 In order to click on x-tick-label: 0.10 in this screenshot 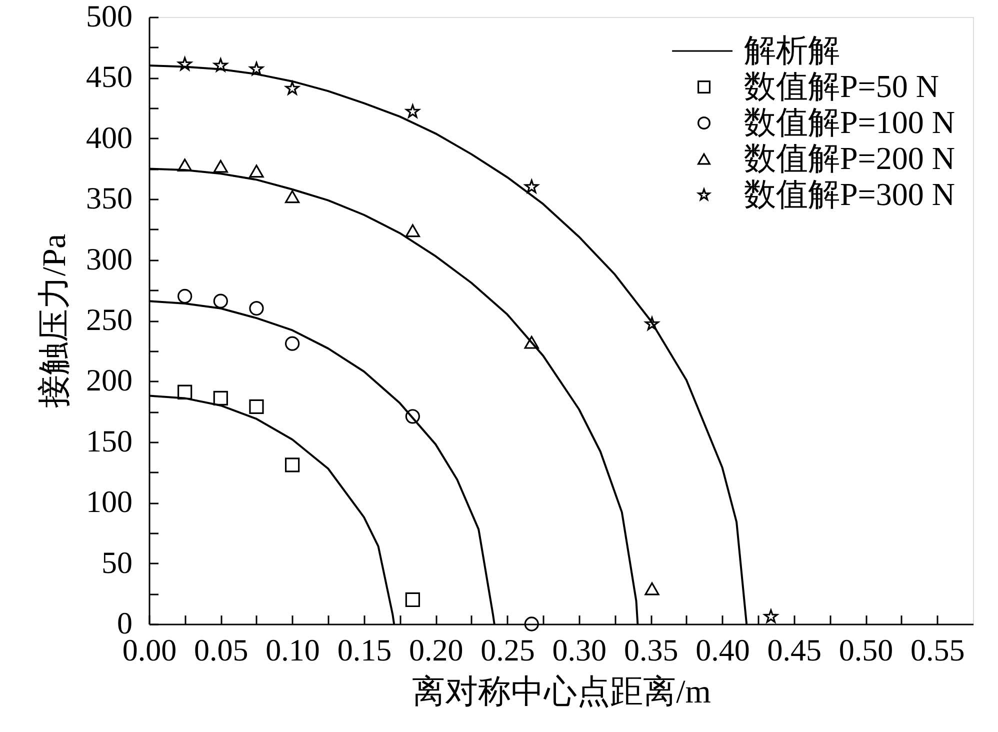, I will do `click(293, 650)`.